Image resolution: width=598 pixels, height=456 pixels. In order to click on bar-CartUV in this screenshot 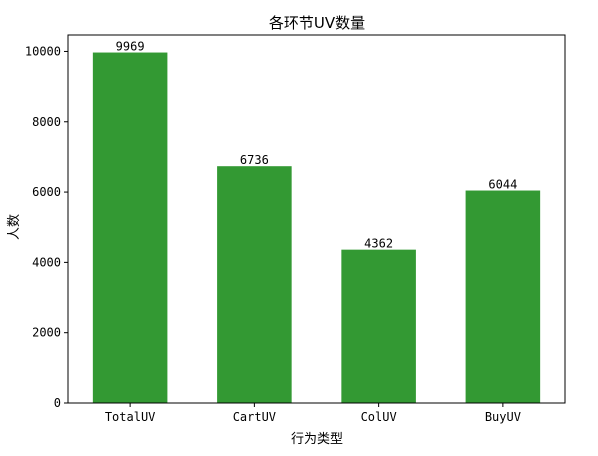, I will do `click(254, 284)`.